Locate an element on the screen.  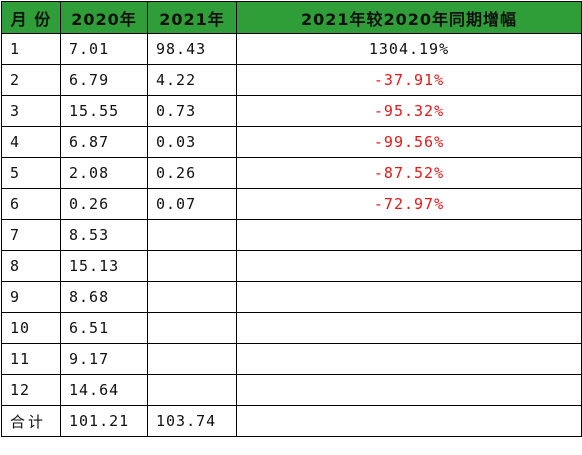
table-row: 7 8.53 is located at coordinates (291, 235).